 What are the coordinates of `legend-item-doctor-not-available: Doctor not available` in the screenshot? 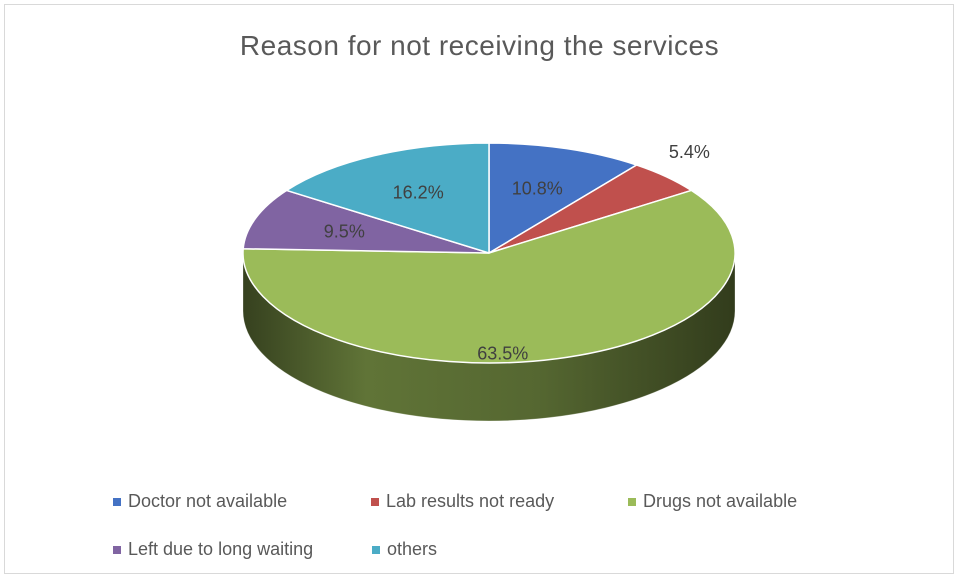 It's located at (200, 501).